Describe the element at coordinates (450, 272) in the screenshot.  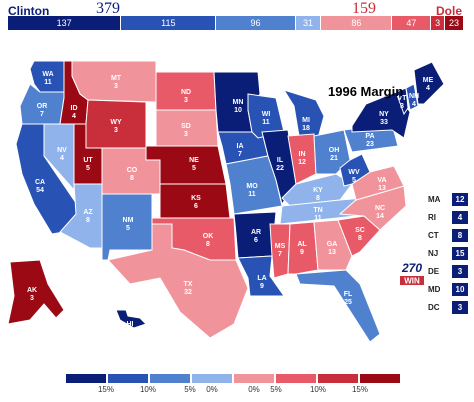
I see `small-state-de: DE 3` at that location.